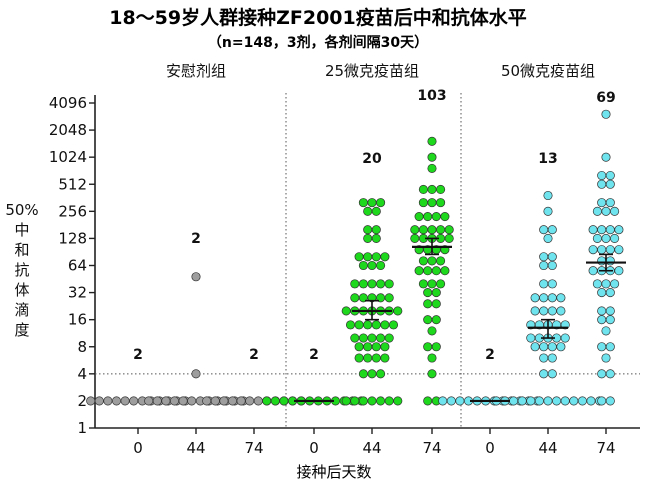 This screenshot has width=650, height=491. I want to click on x-tick-label: 74, so click(253, 448).